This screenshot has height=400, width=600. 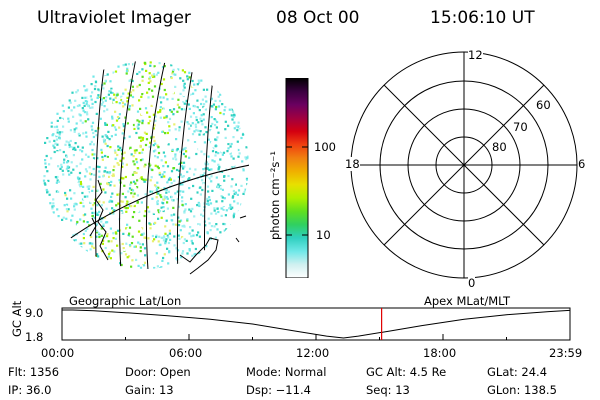 What do you see at coordinates (482, 18) in the screenshot?
I see `time-label: 15:06:10 UT` at bounding box center [482, 18].